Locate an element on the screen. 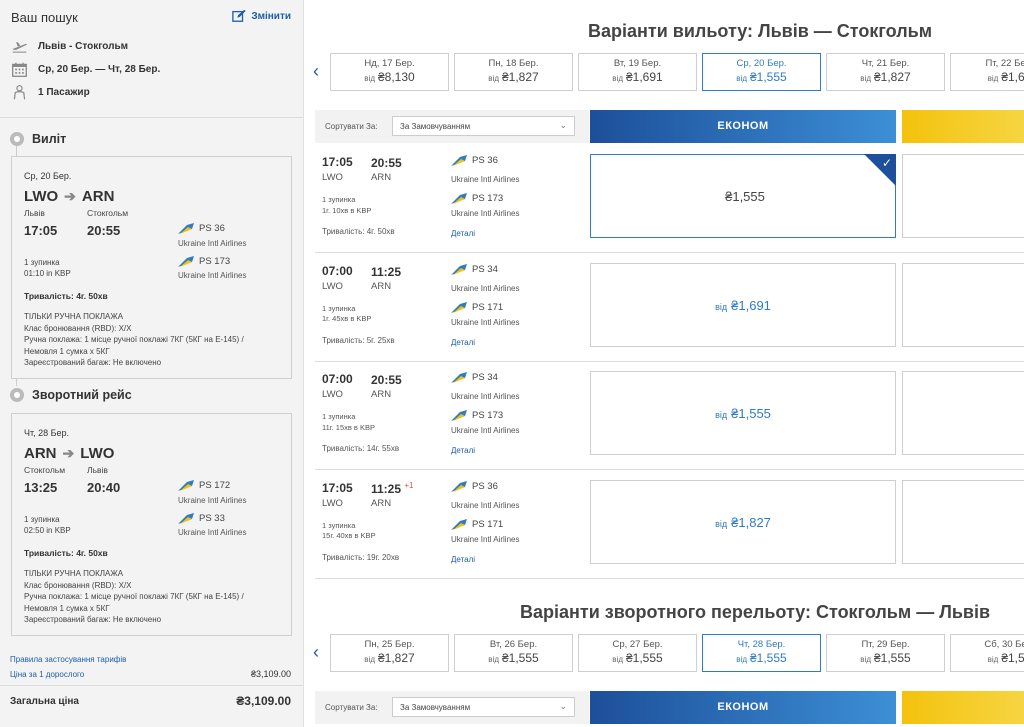 This screenshot has width=1024, height=727. flight-number-label: PS 172 is located at coordinates (215, 485).